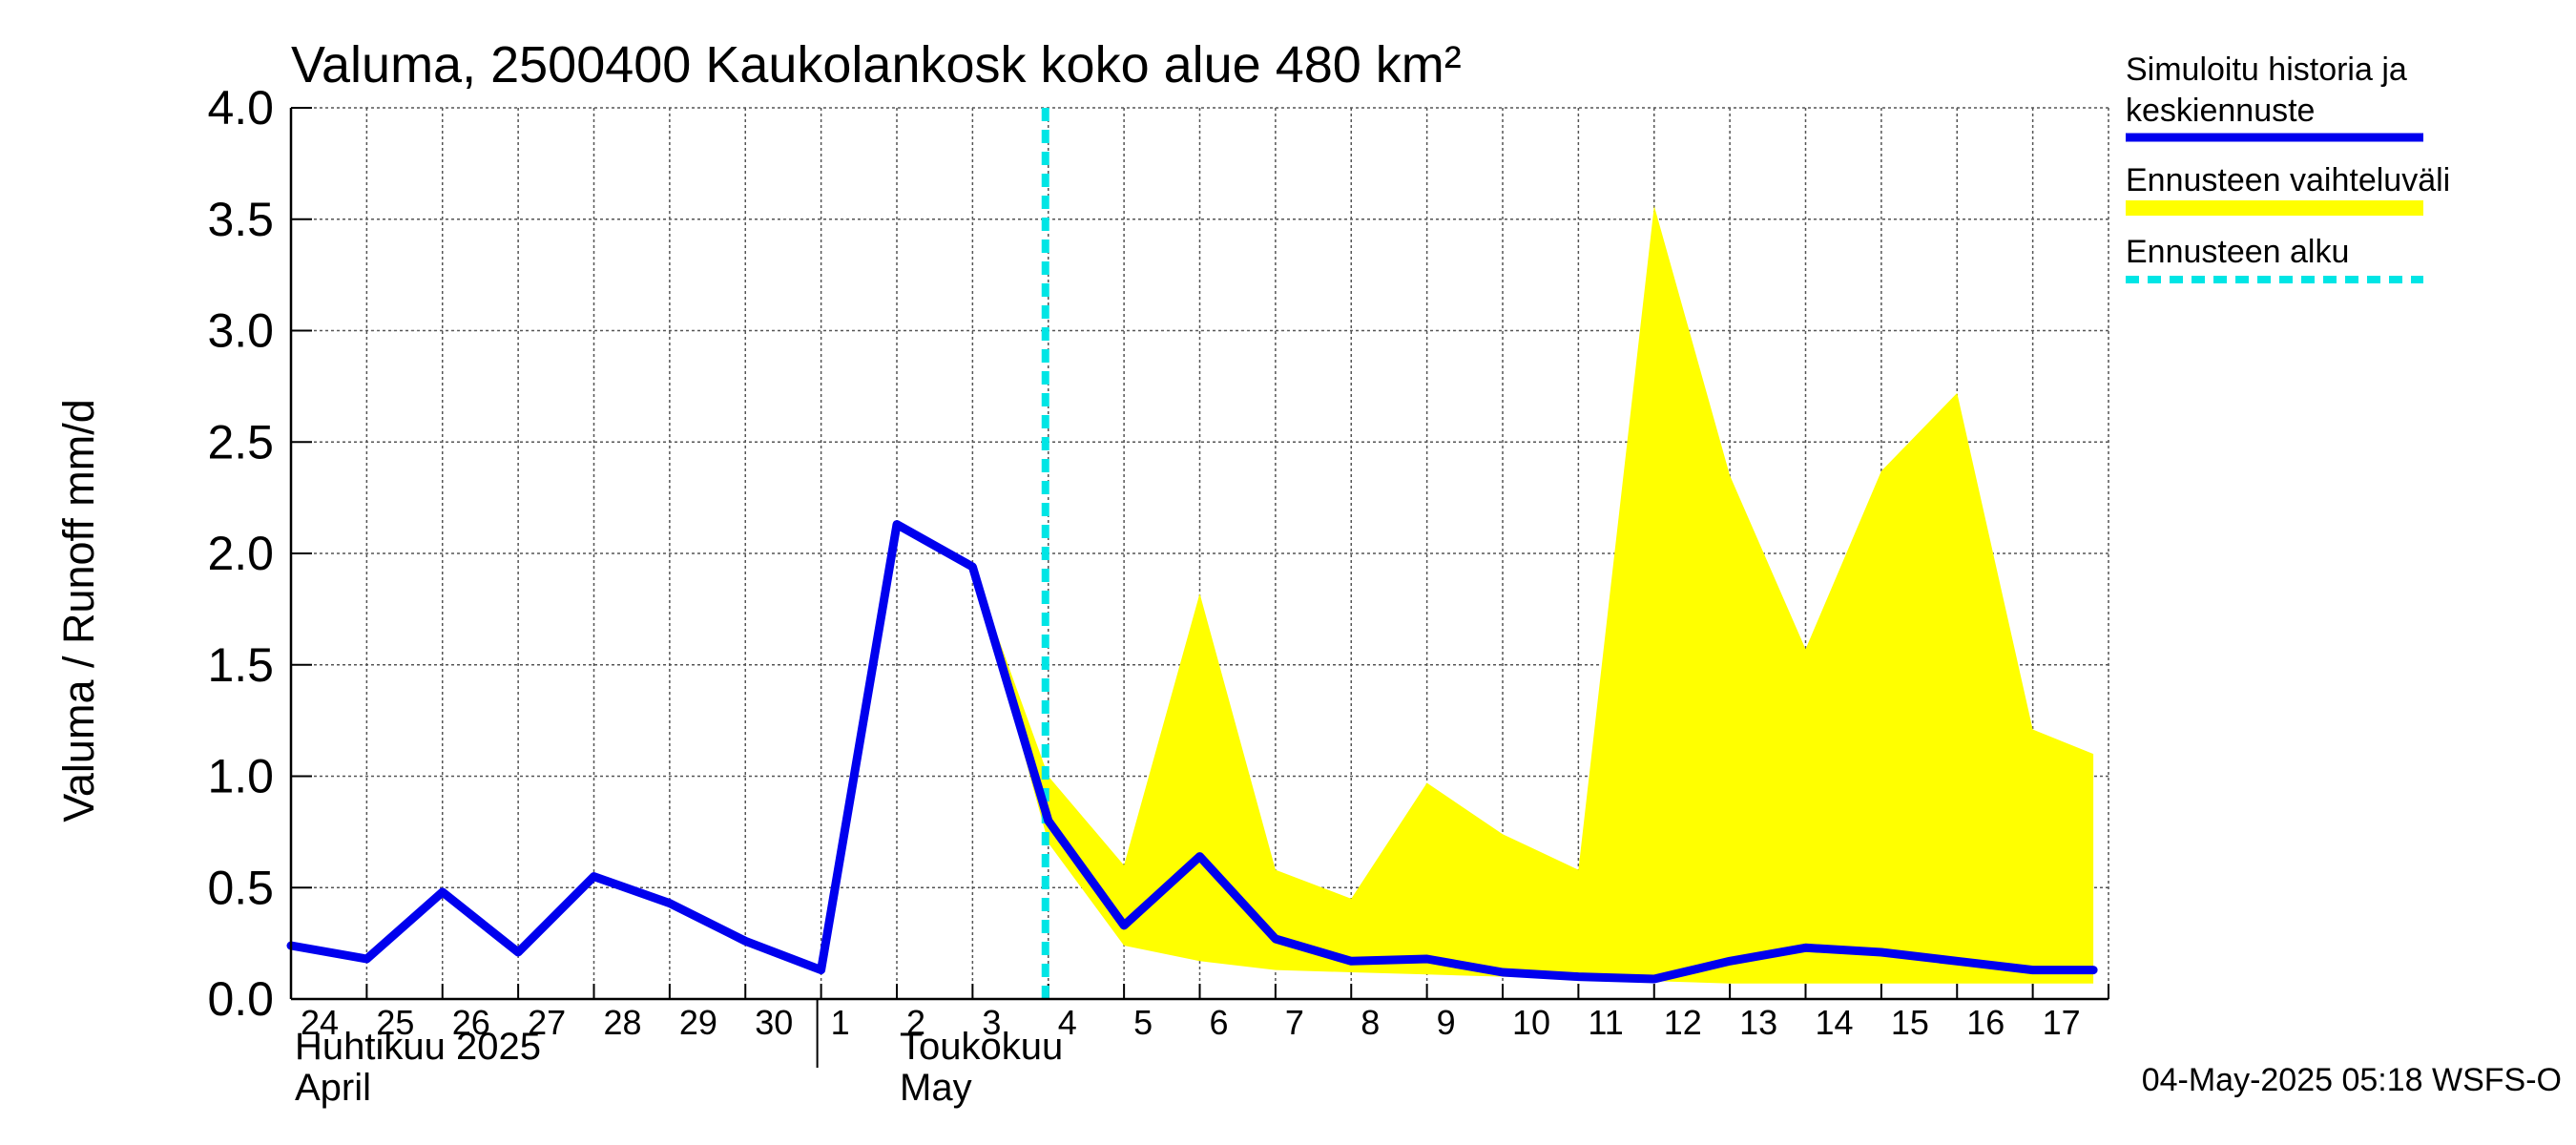  Describe the element at coordinates (991, 1022) in the screenshot. I see `x-tick-label: 3` at that location.